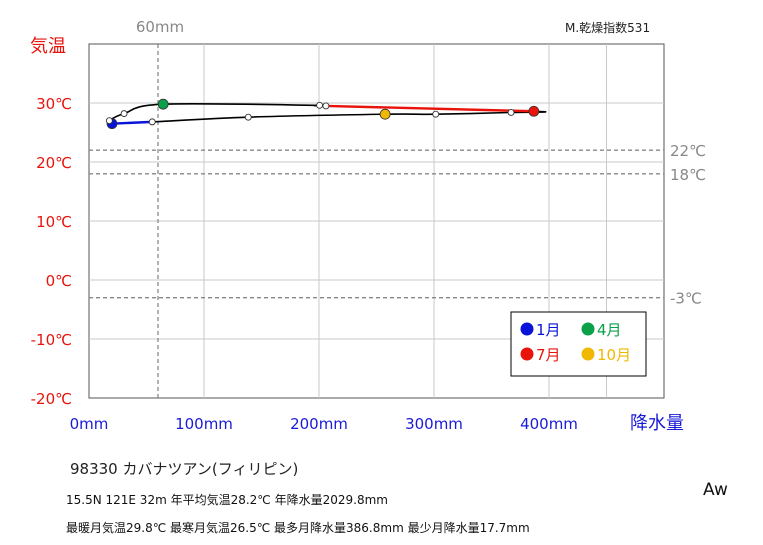 Image resolution: width=763 pixels, height=545 pixels. What do you see at coordinates (48, 46) in the screenshot?
I see `y-axis-title: 気温` at bounding box center [48, 46].